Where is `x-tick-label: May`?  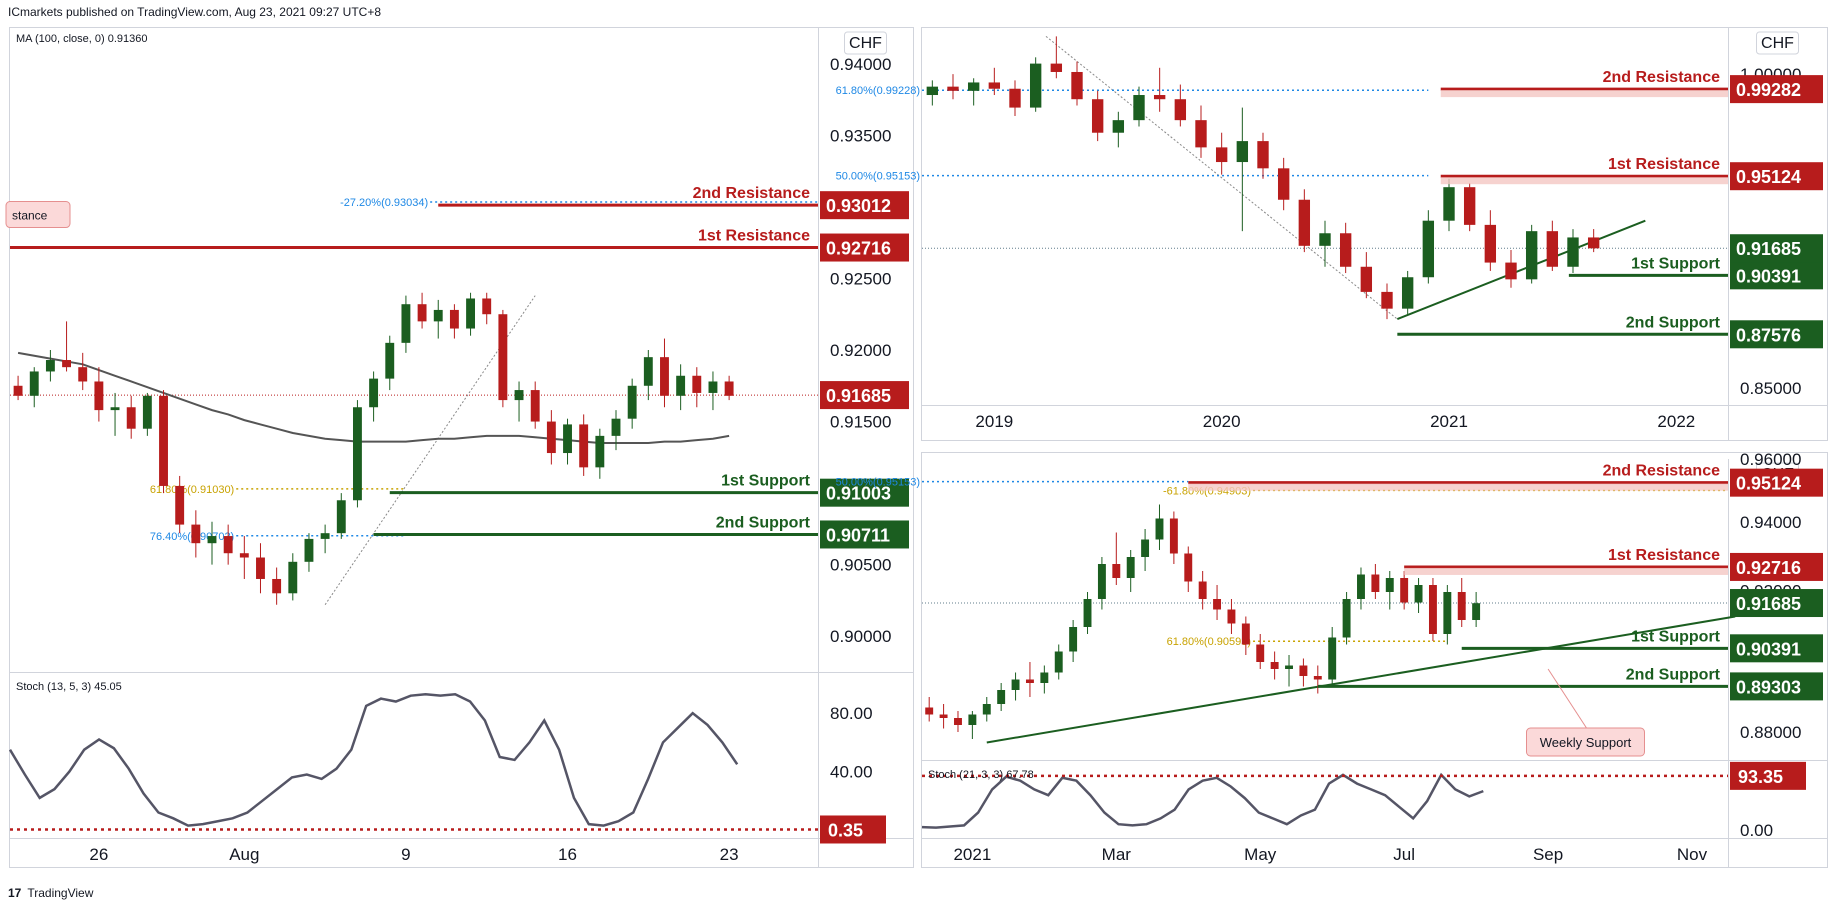 x-tick-label: May is located at coordinates (1260, 854).